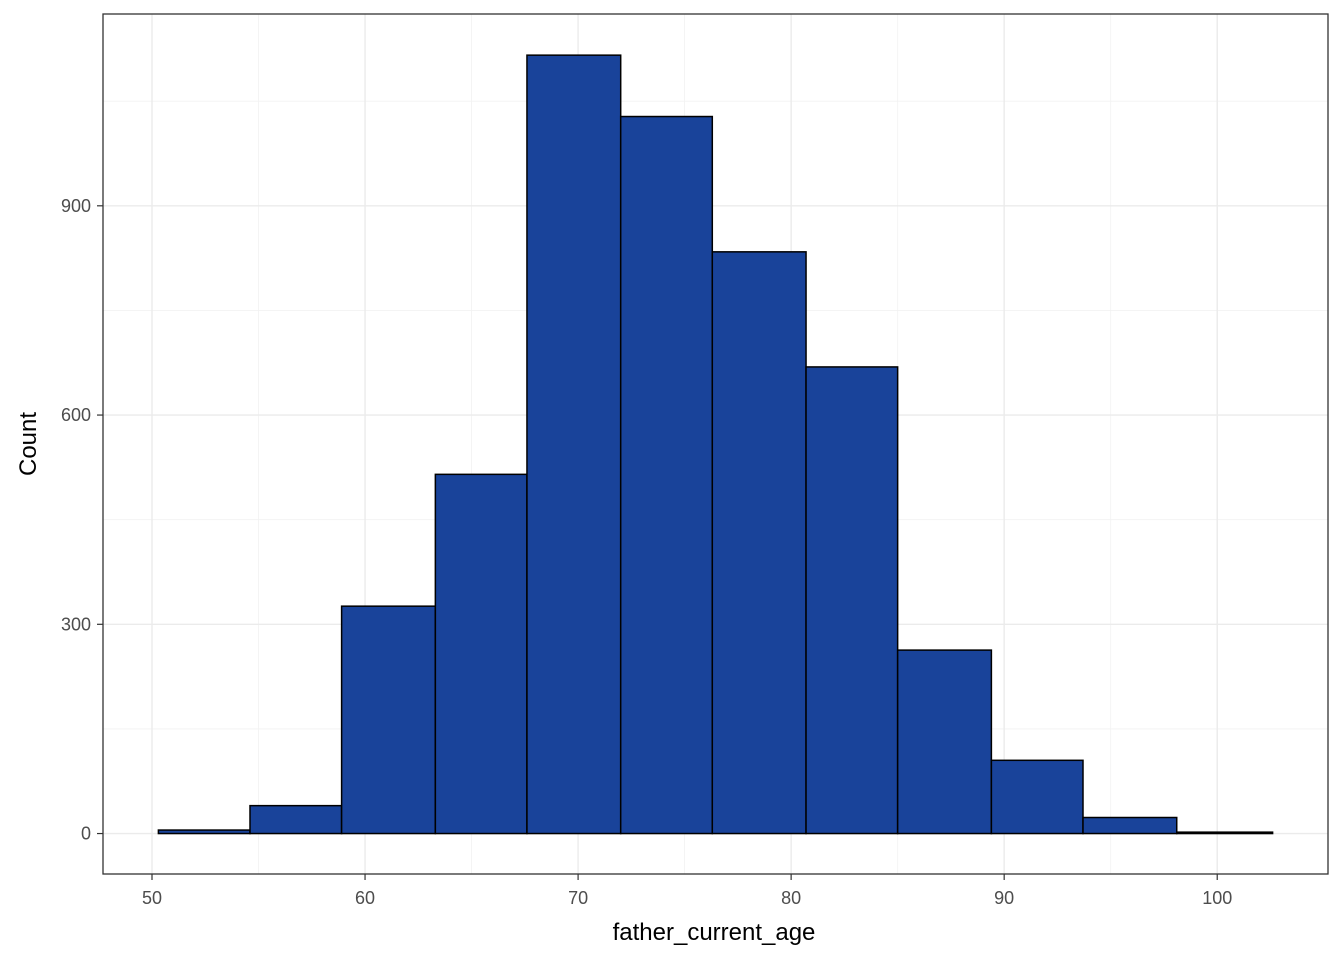 The image size is (1344, 965). What do you see at coordinates (687, 891) in the screenshot?
I see `x-axis-ticks: 50 60 70 80 90 100` at bounding box center [687, 891].